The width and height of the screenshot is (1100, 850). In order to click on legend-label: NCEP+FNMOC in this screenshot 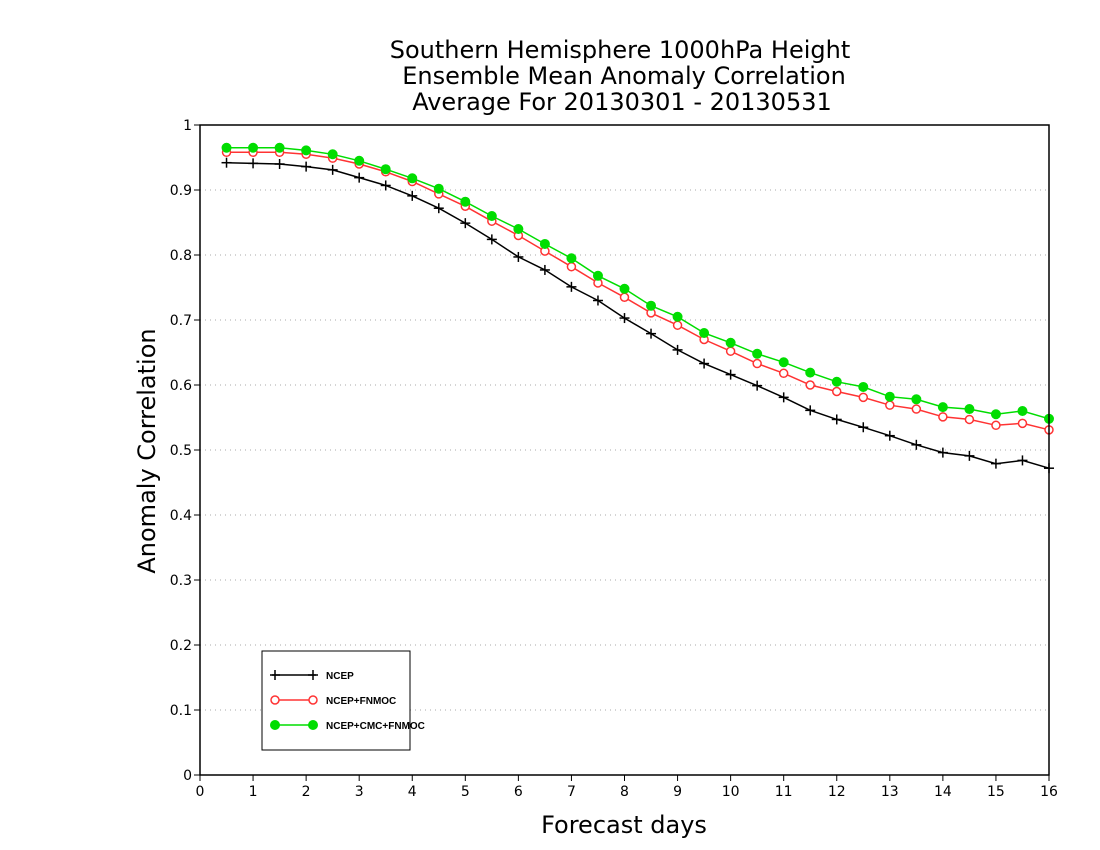, I will do `click(361, 701)`.